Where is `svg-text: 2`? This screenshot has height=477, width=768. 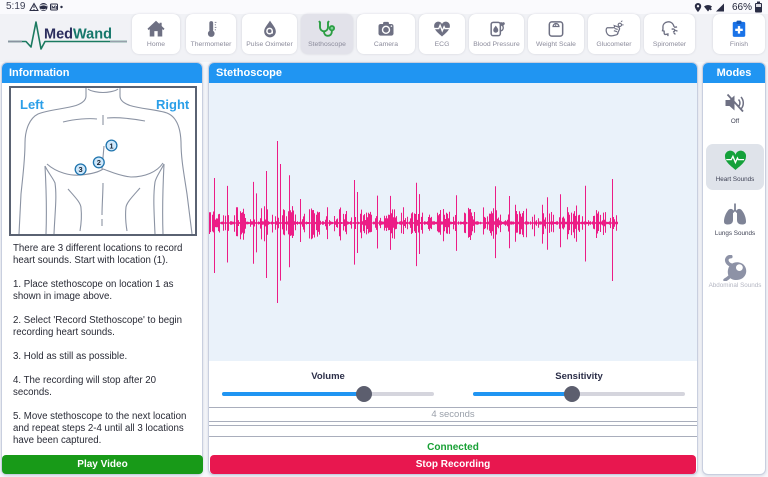 svg-text: 2 is located at coordinates (99, 162).